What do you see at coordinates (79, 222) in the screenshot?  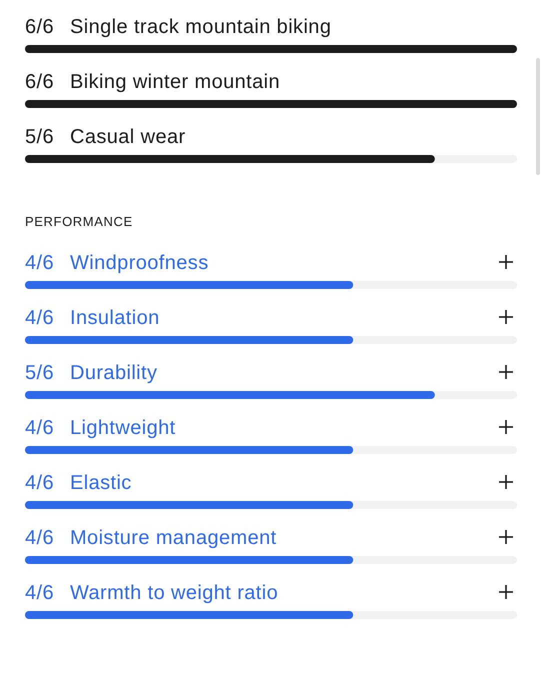 I see `chart-title: PERFORMANCE` at bounding box center [79, 222].